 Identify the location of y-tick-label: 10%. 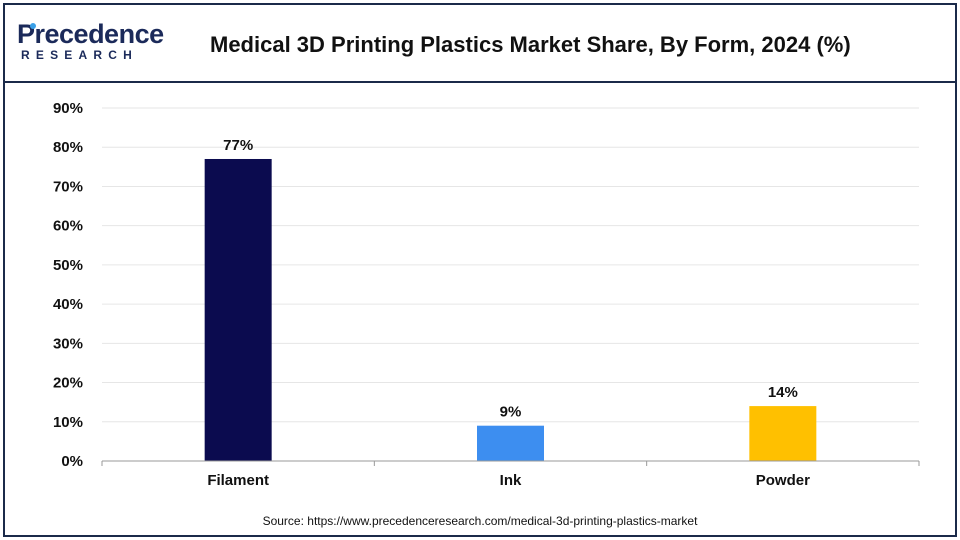
(68, 422).